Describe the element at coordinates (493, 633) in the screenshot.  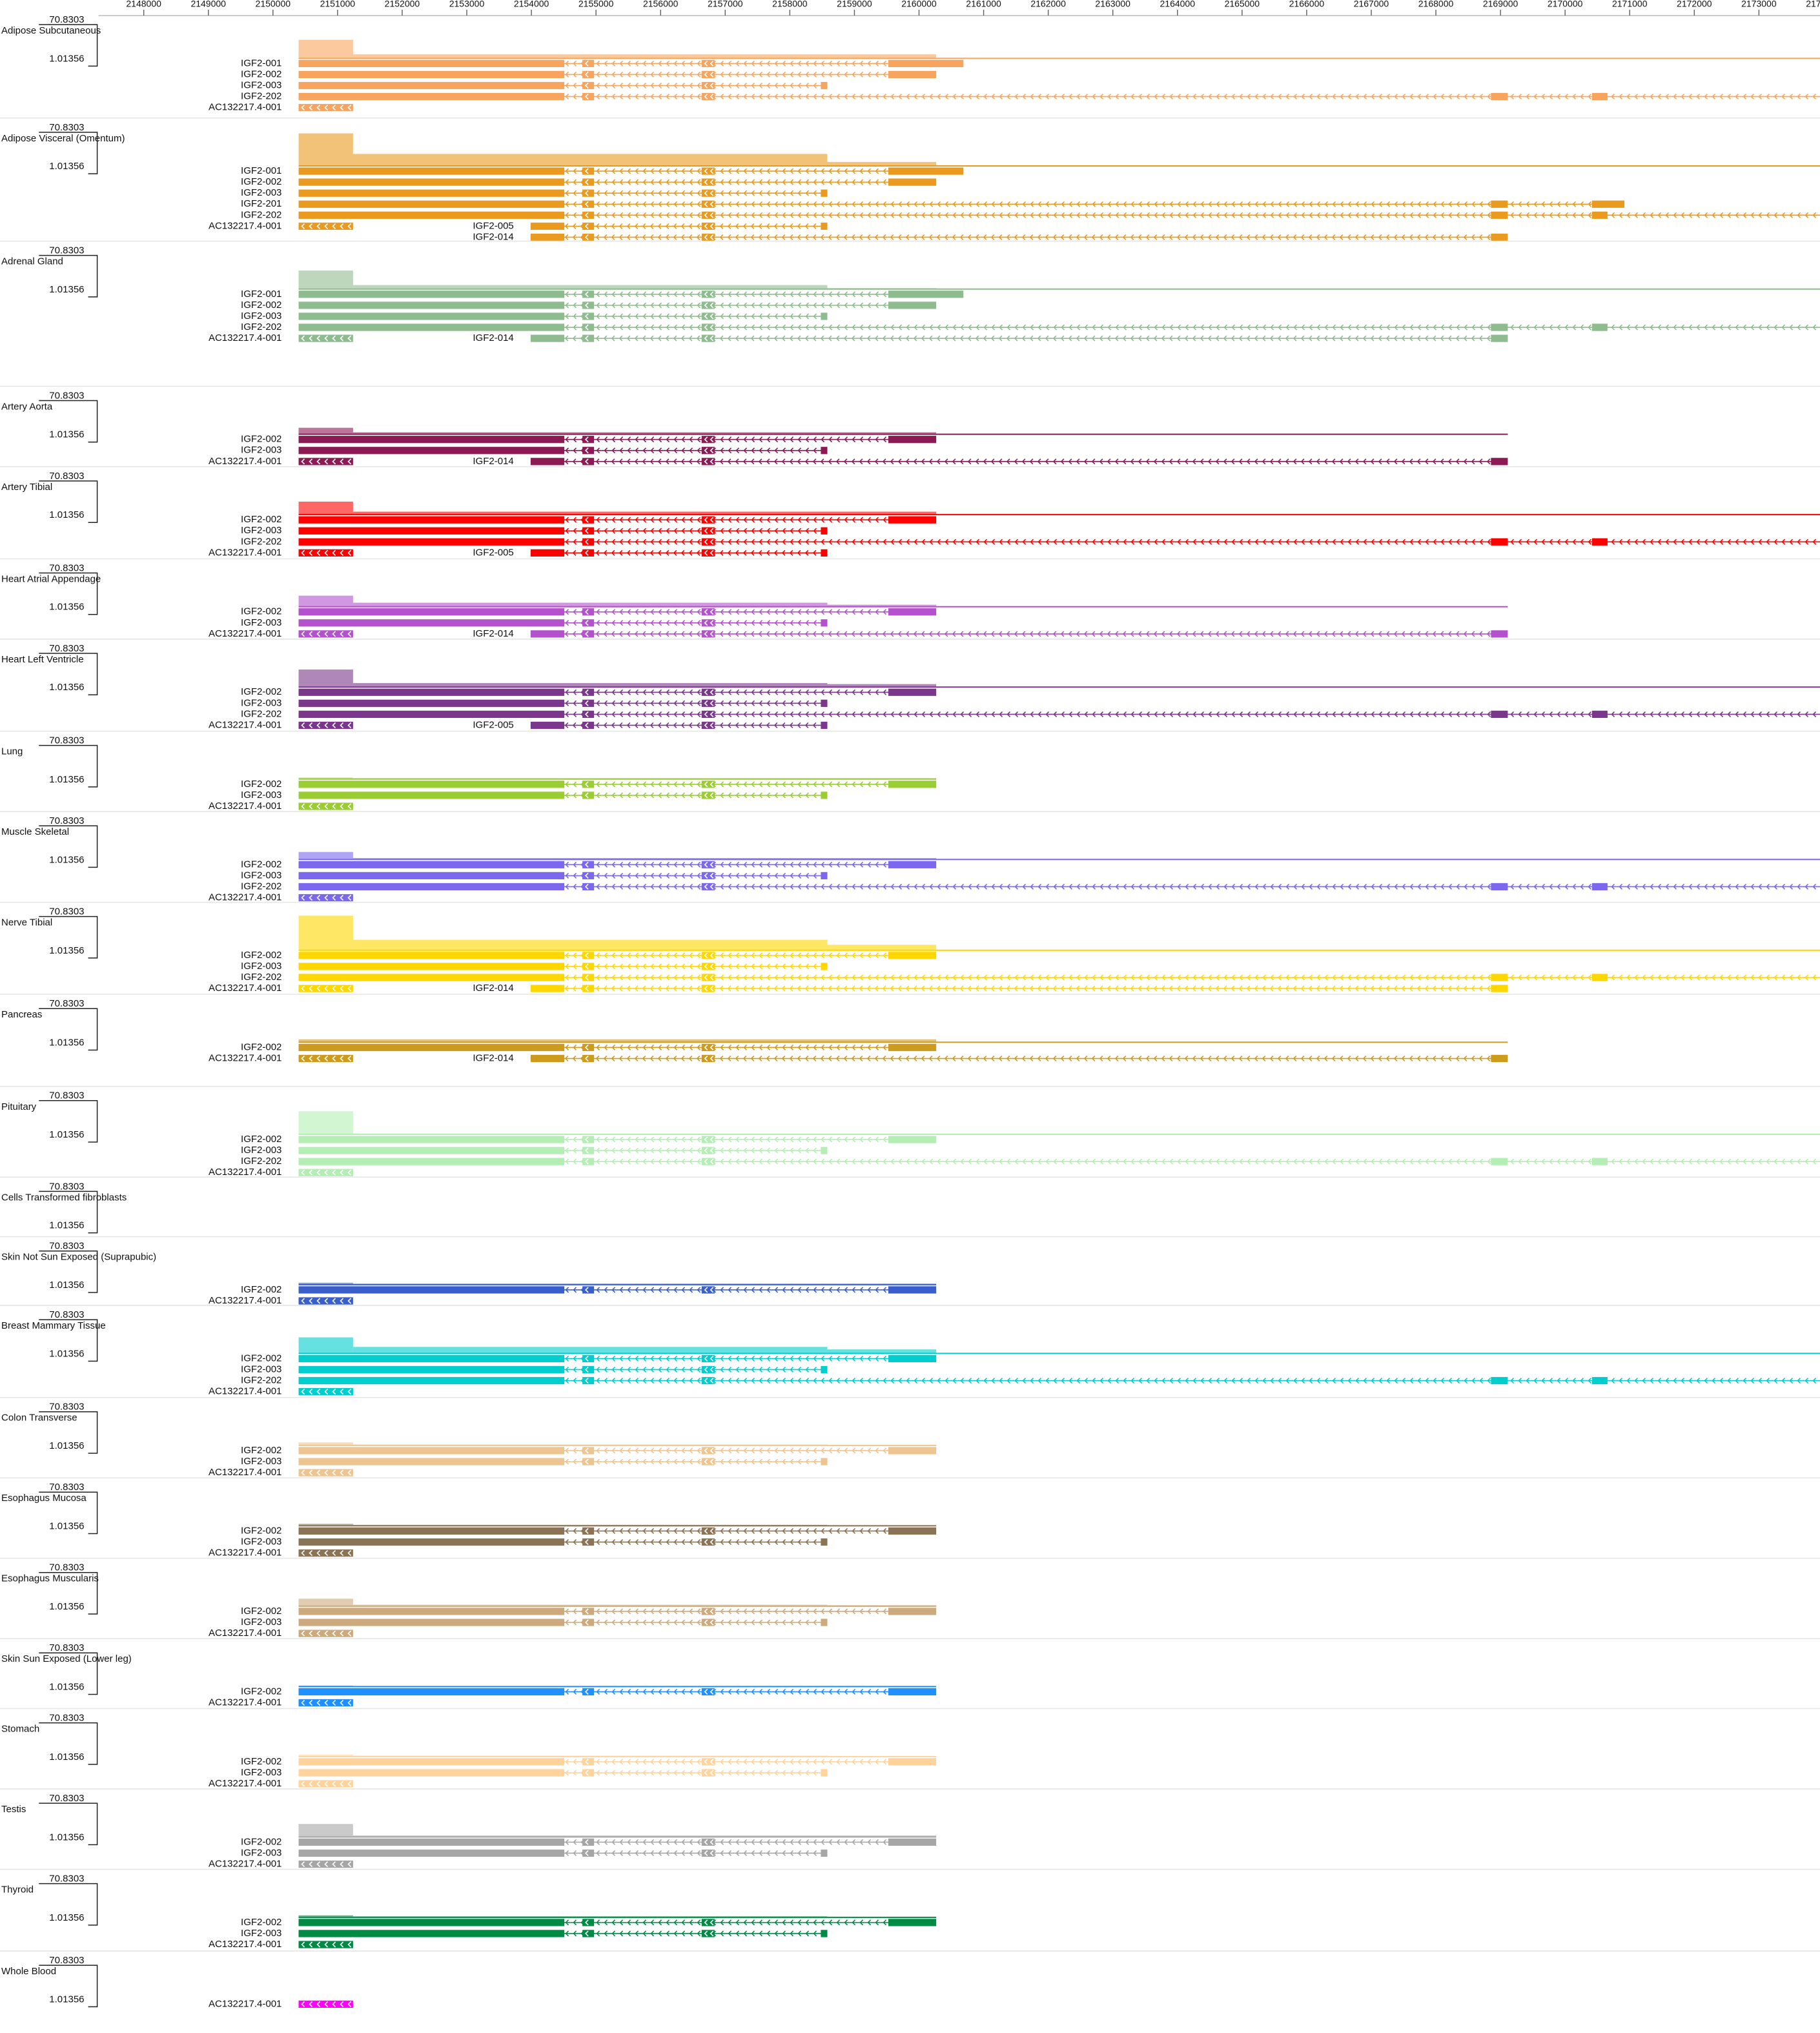
I see `transcript-label: IGF2-014` at that location.